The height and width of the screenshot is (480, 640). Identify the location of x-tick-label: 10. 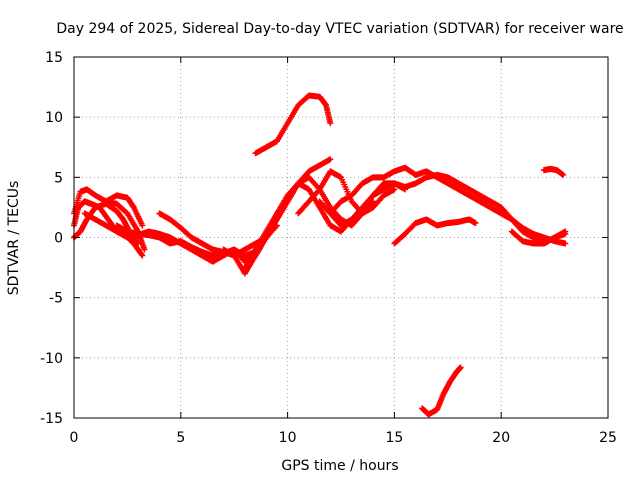
(288, 438).